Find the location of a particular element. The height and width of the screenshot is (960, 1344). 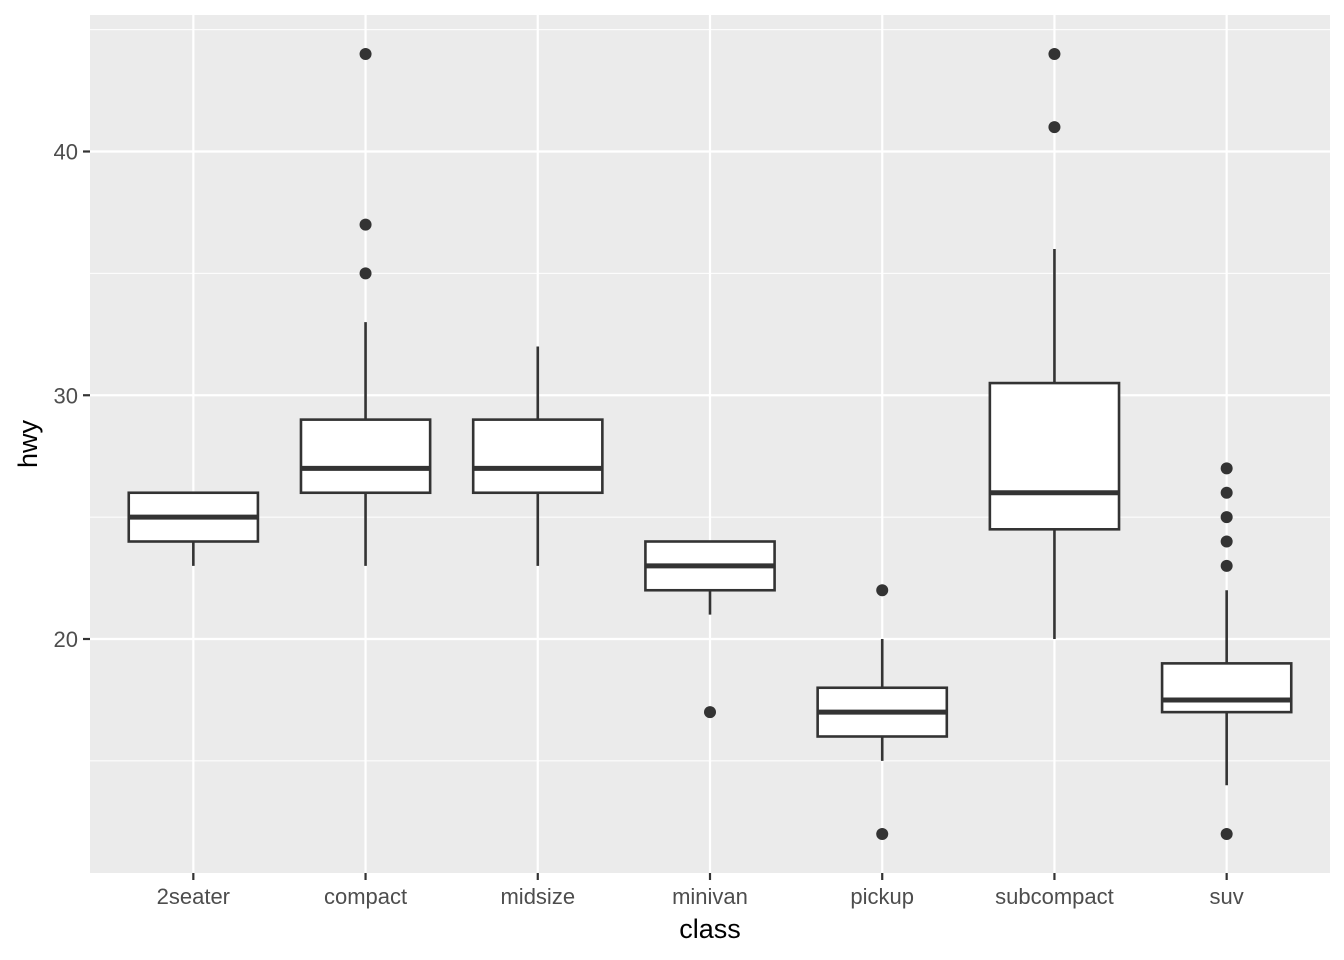

x-tick-label: midsize is located at coordinates (537, 896).